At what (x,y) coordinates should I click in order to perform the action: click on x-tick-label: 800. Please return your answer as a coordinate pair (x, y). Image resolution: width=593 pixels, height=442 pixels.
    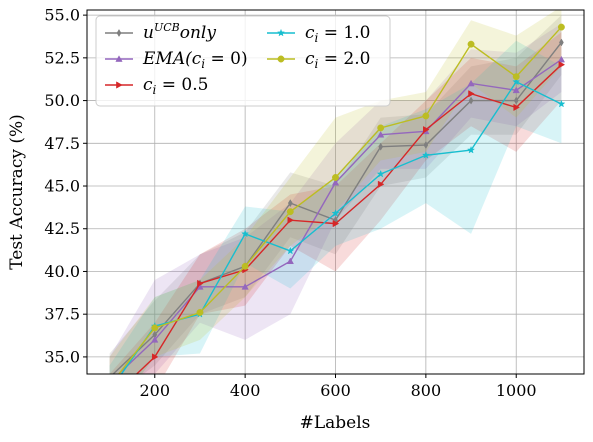
    Looking at the image, I should click on (426, 390).